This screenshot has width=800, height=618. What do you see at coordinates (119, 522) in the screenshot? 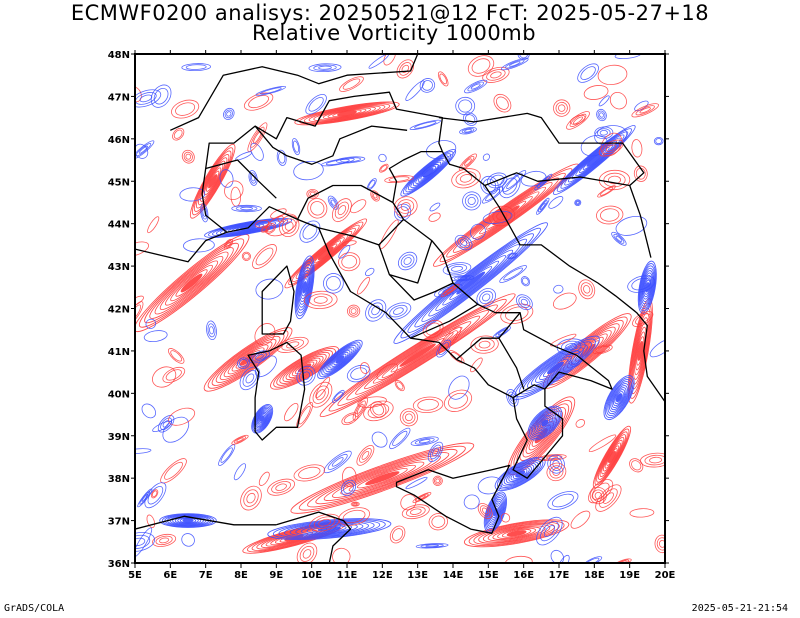
I see `y-tick-label: 37N` at bounding box center [119, 522].